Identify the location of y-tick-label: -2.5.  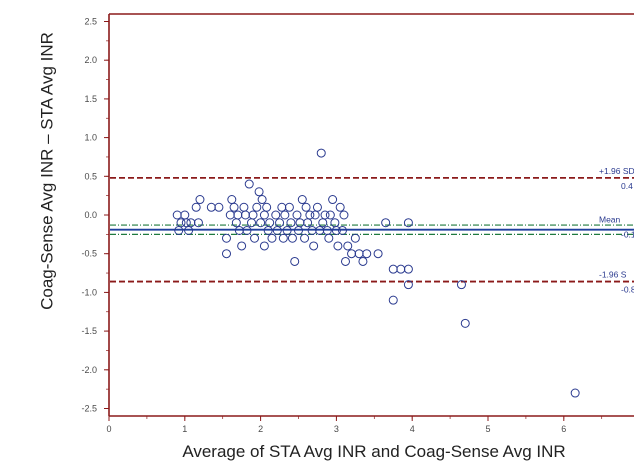
(89, 409).